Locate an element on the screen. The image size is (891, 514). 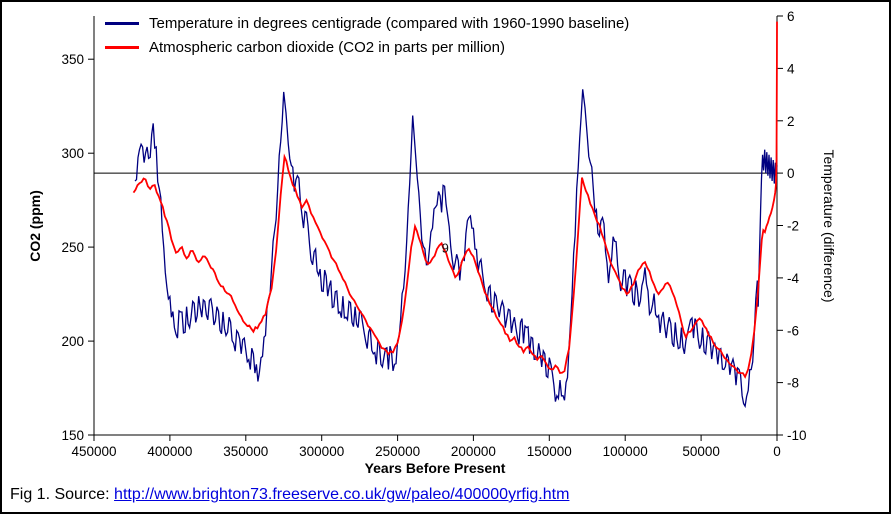
left-tick-label: 350 is located at coordinates (72, 59).